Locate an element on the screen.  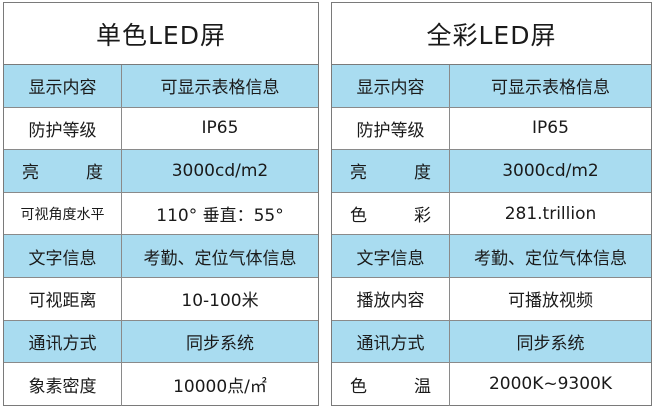
panel-title: 全彩LED屏 is located at coordinates (491, 34).